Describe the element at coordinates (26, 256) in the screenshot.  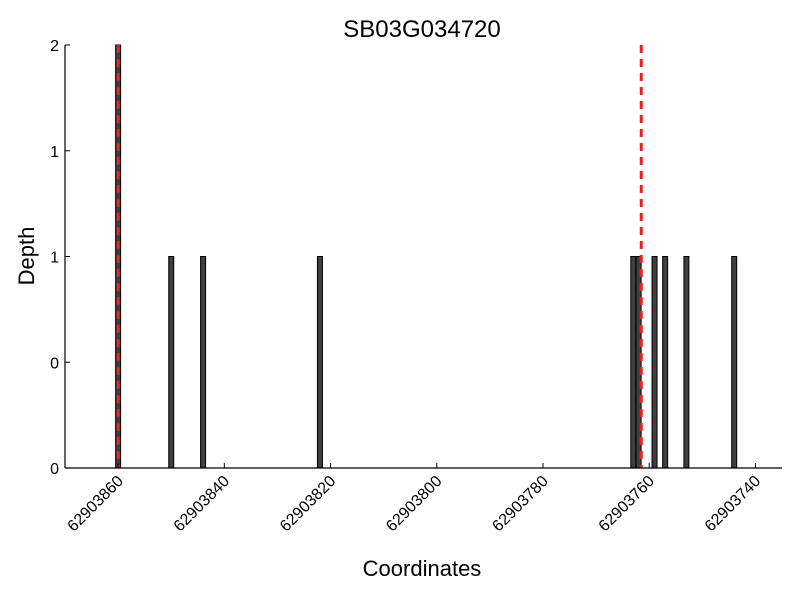
I see `y-axis-title: Depth` at that location.